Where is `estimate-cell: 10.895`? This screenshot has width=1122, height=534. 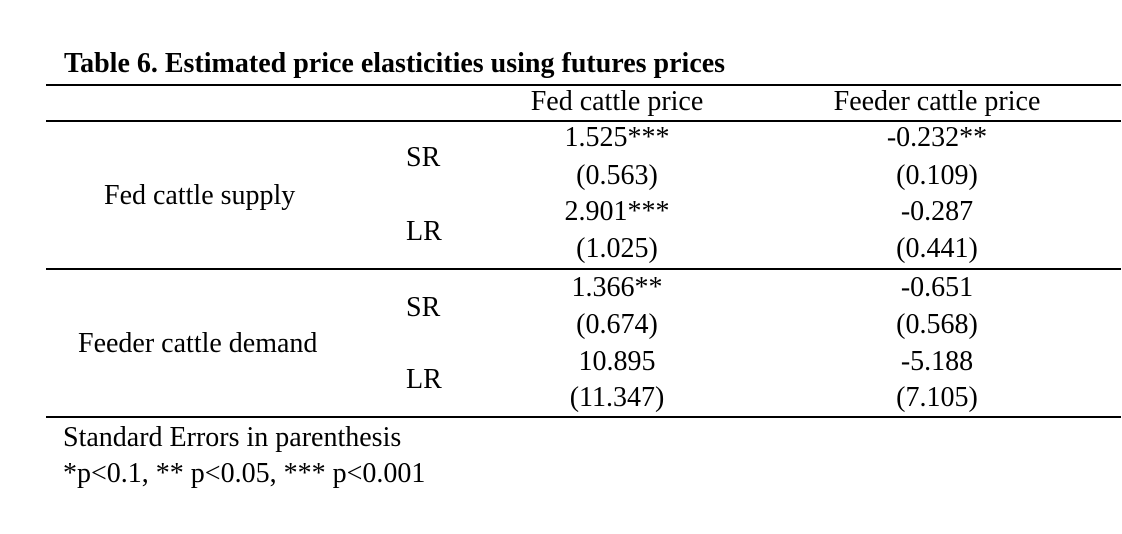 estimate-cell: 10.895 is located at coordinates (617, 361).